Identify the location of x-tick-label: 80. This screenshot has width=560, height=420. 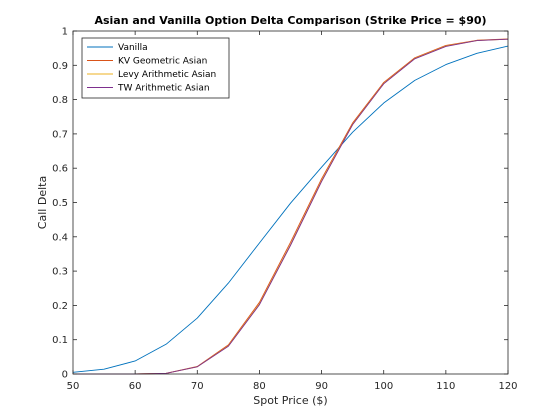
(259, 386).